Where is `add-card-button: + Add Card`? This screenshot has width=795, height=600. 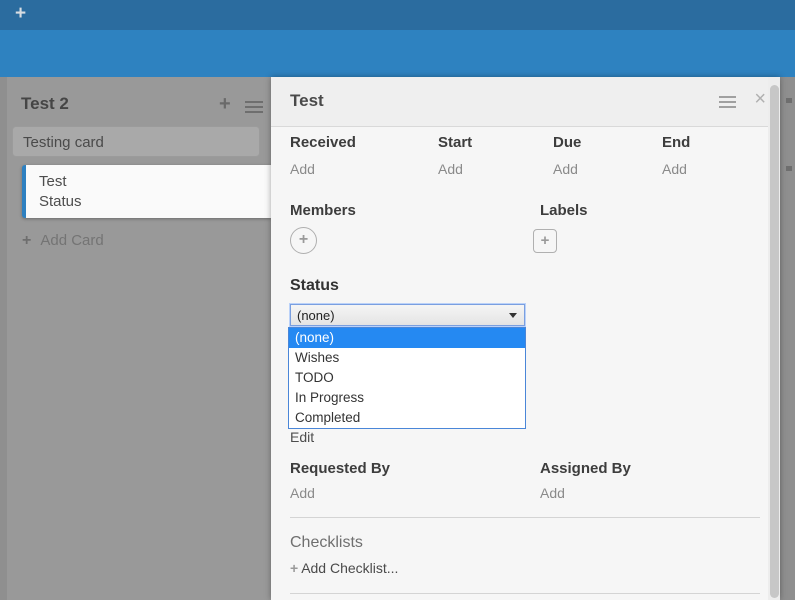 add-card-button: + Add Card is located at coordinates (63, 241).